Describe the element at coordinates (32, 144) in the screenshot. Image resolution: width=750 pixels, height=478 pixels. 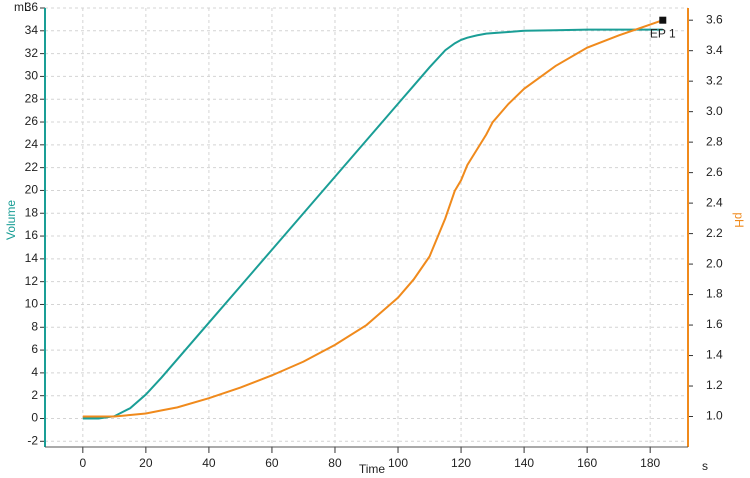
I see `y-tick-label: 24` at that location.